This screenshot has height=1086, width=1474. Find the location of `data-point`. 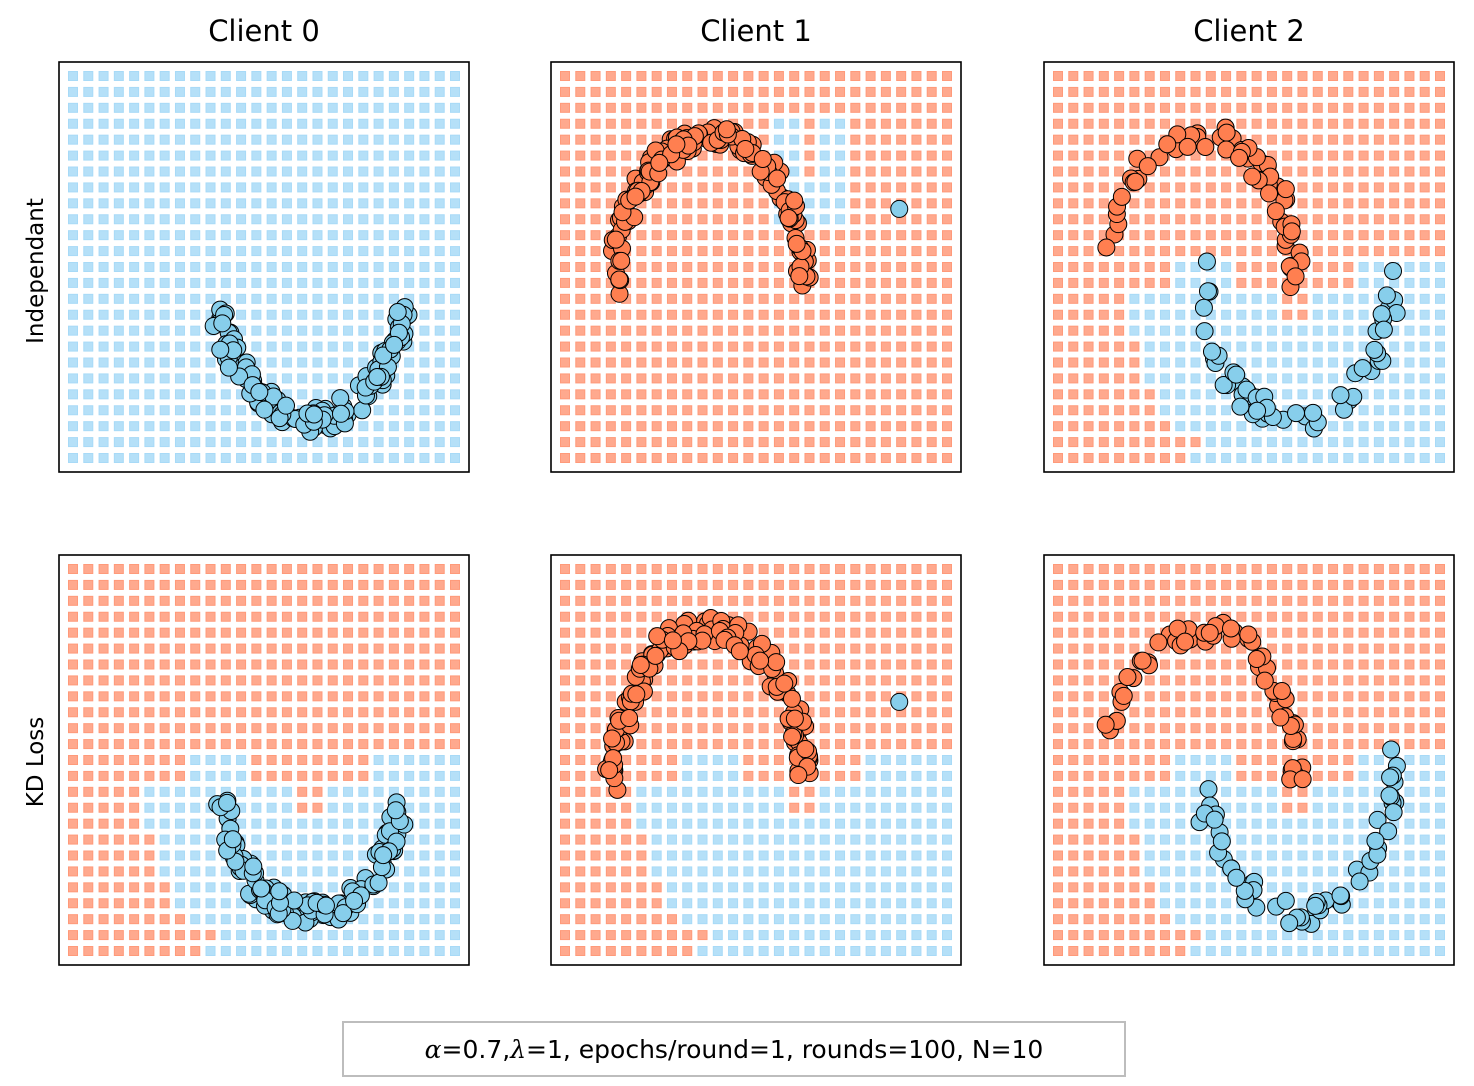

data-point is located at coordinates (227, 802).